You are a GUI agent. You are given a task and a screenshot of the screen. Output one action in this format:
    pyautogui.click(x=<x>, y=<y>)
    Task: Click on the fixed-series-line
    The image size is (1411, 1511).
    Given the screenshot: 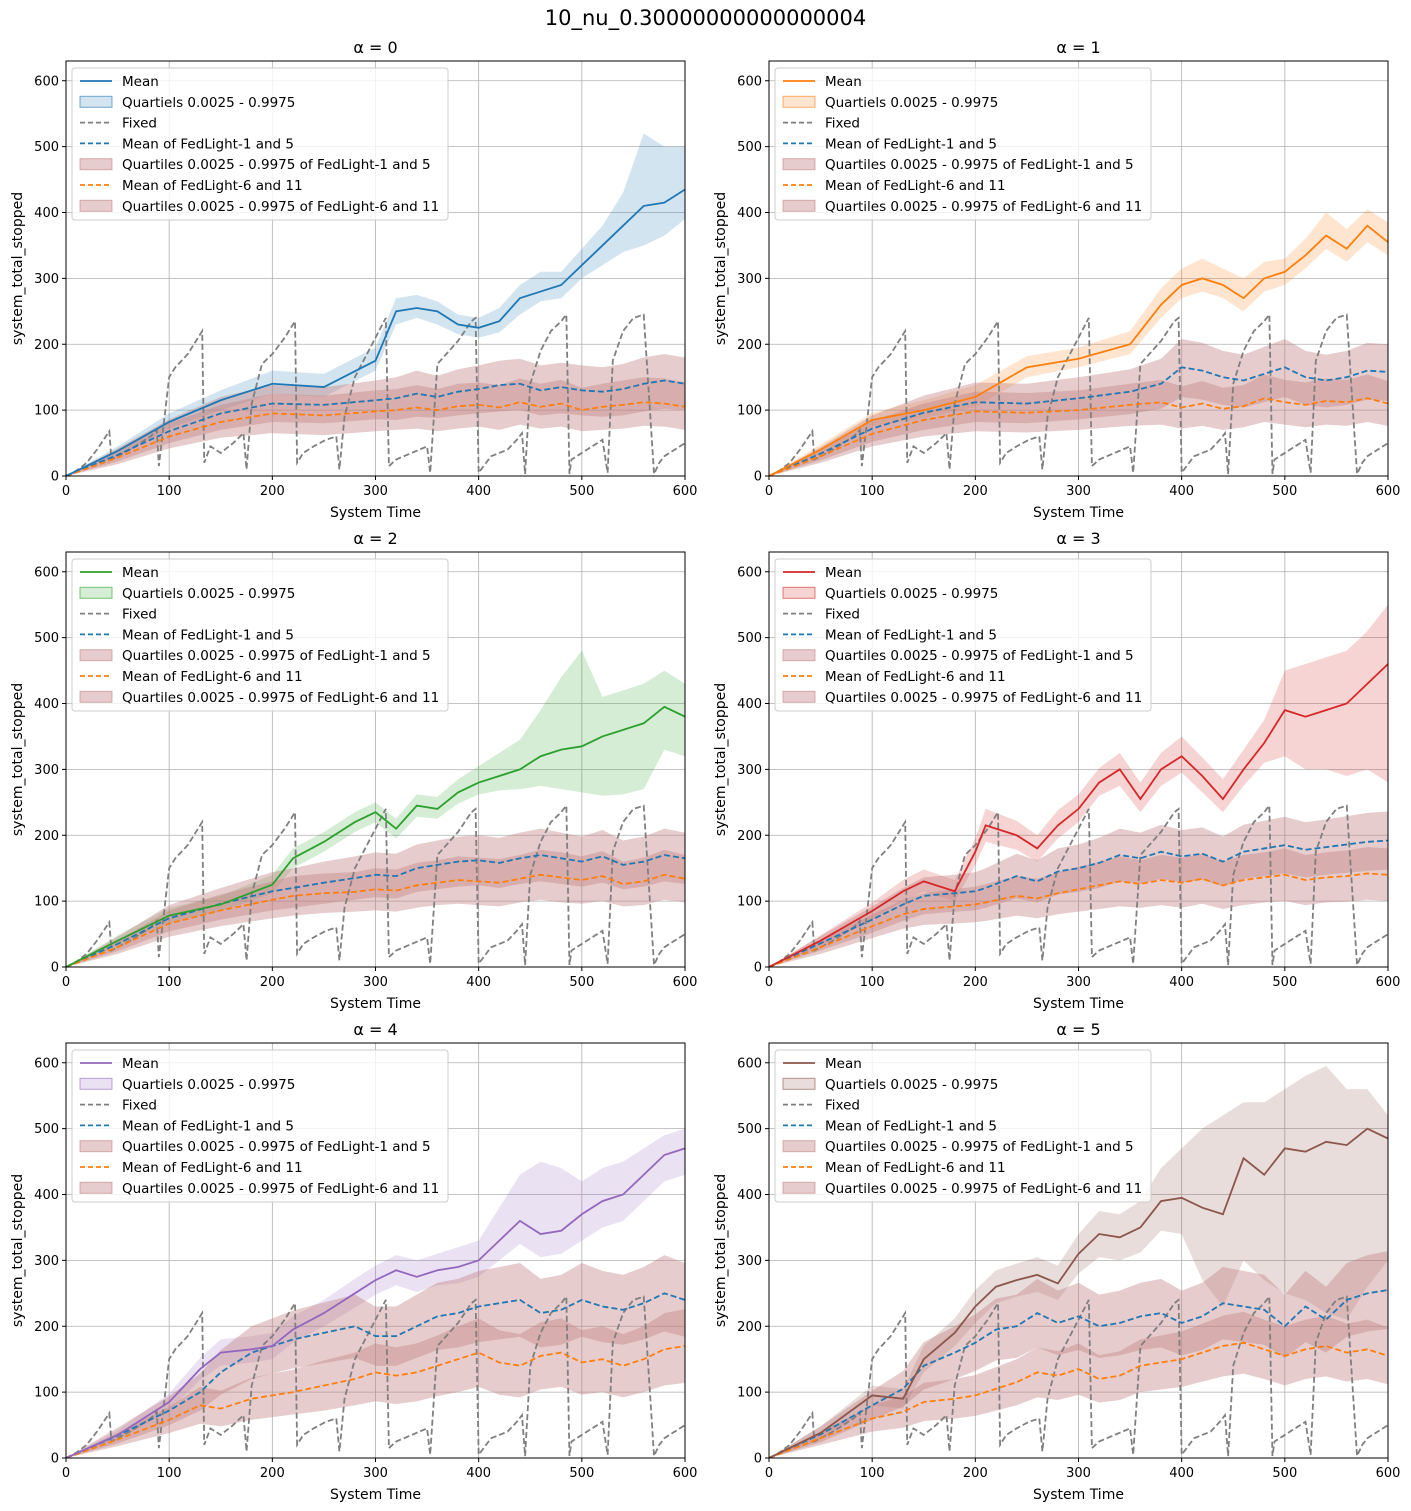 What is the action you would take?
    pyautogui.click(x=375, y=1376)
    